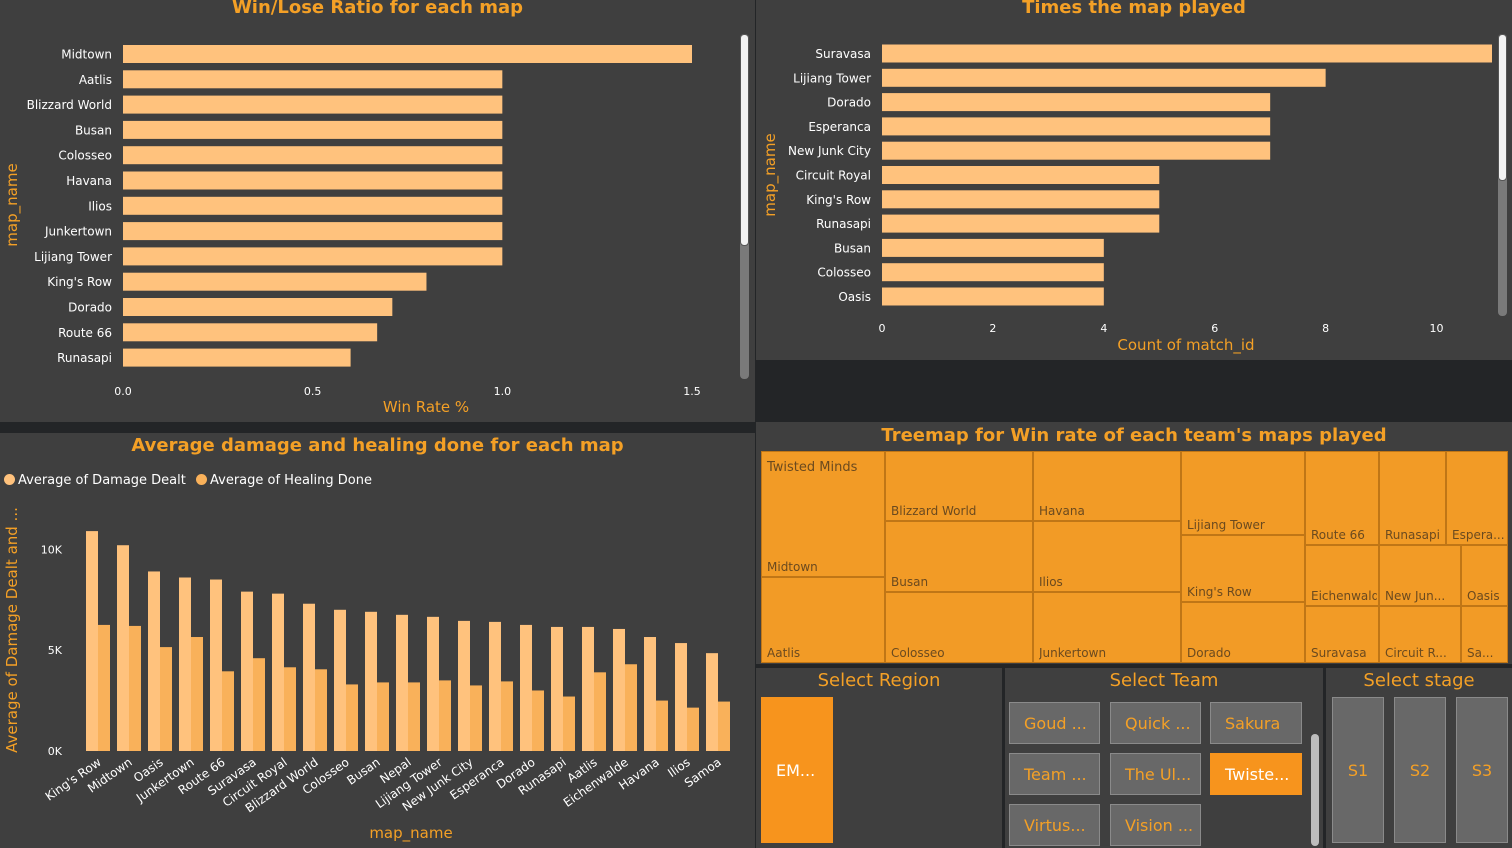  Describe the element at coordinates (123, 648) in the screenshot. I see `bar-midtown-damage` at that location.